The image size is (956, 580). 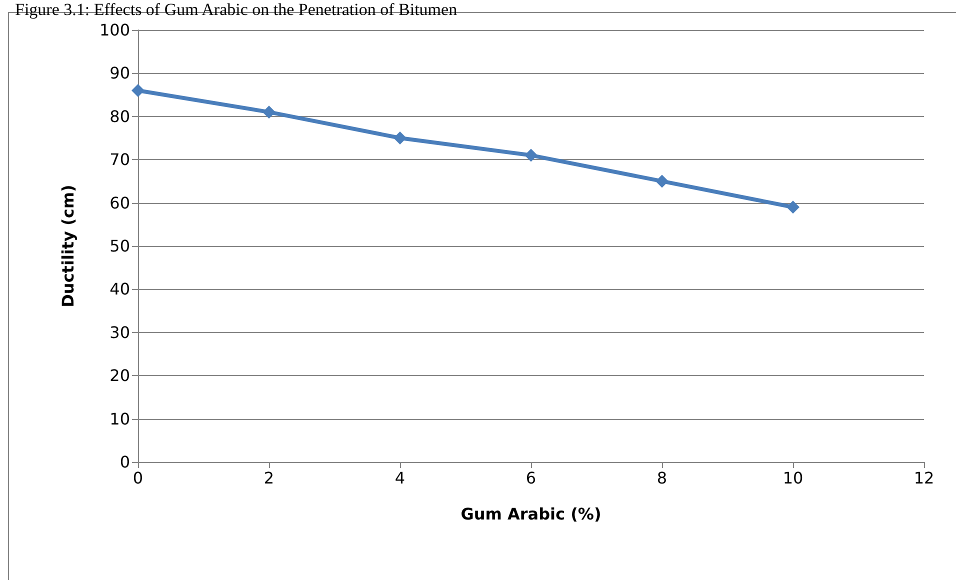 What do you see at coordinates (120, 332) in the screenshot?
I see `y-tick-label: 30` at bounding box center [120, 332].